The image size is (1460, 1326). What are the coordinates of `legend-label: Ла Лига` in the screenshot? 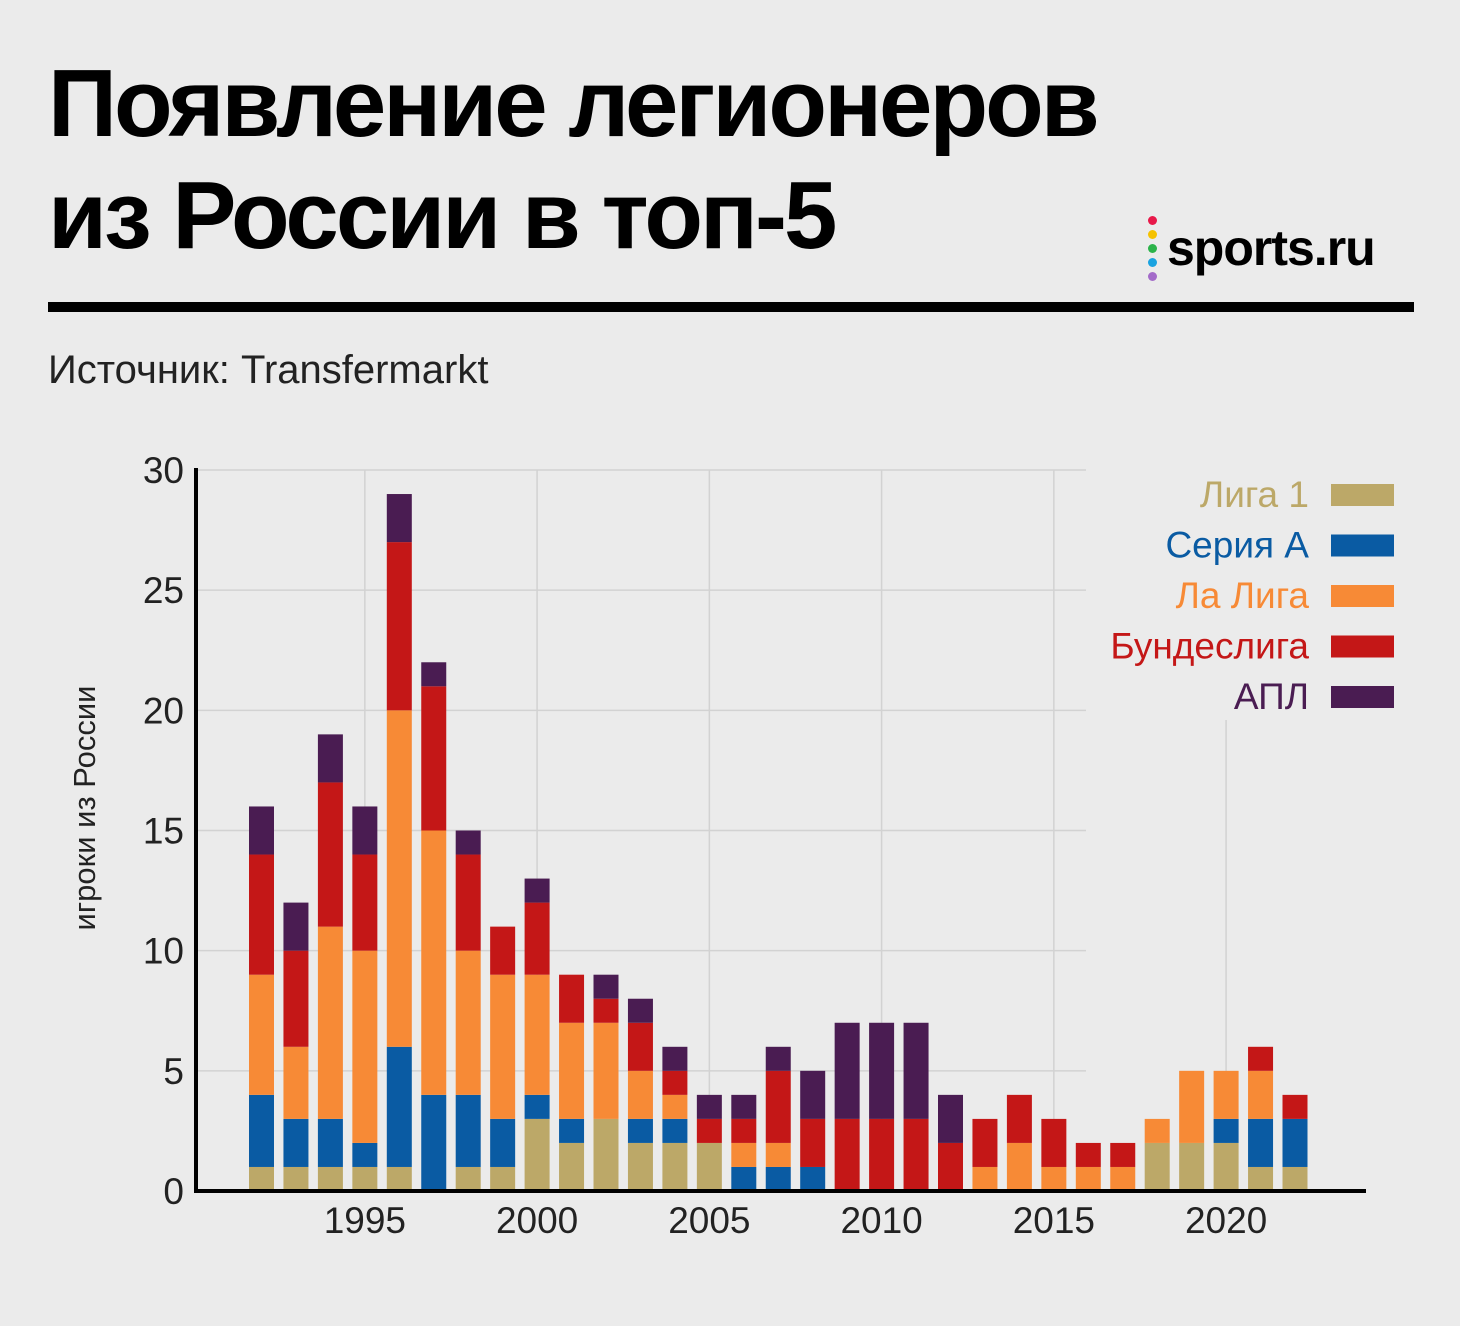 It's located at (1243, 595).